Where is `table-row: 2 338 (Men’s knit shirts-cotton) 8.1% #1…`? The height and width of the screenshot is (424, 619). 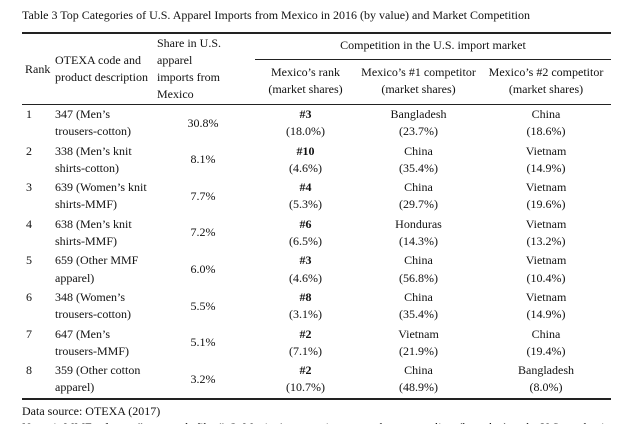
table-row: 2 338 (Men’s knit shirts-cotton) 8.1% #1… is located at coordinates (316, 160).